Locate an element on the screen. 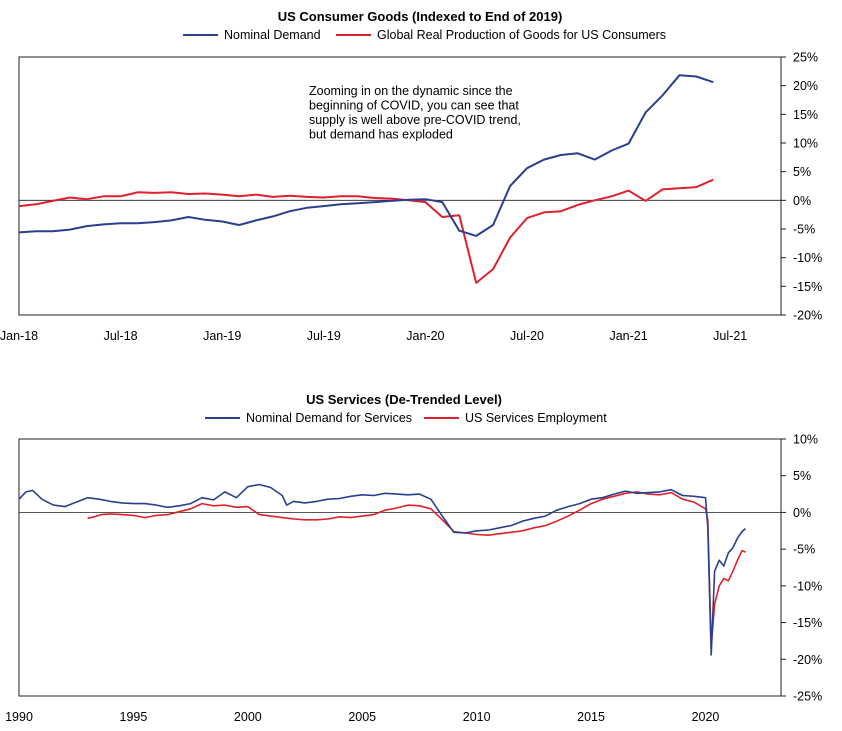  chart2-title: US Services (De-Trended Level) is located at coordinates (404, 399).